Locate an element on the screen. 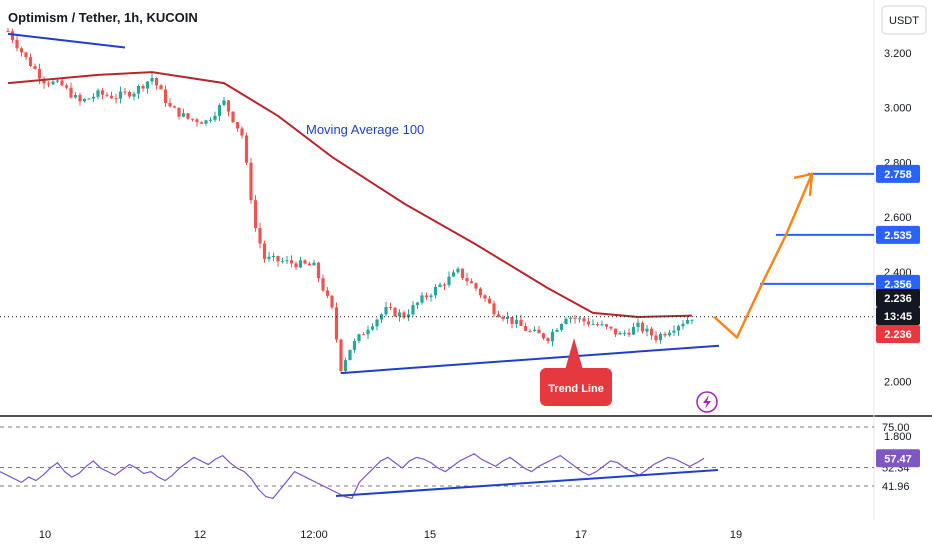 The image size is (932, 550). time-tick-label: 12 is located at coordinates (200, 535).